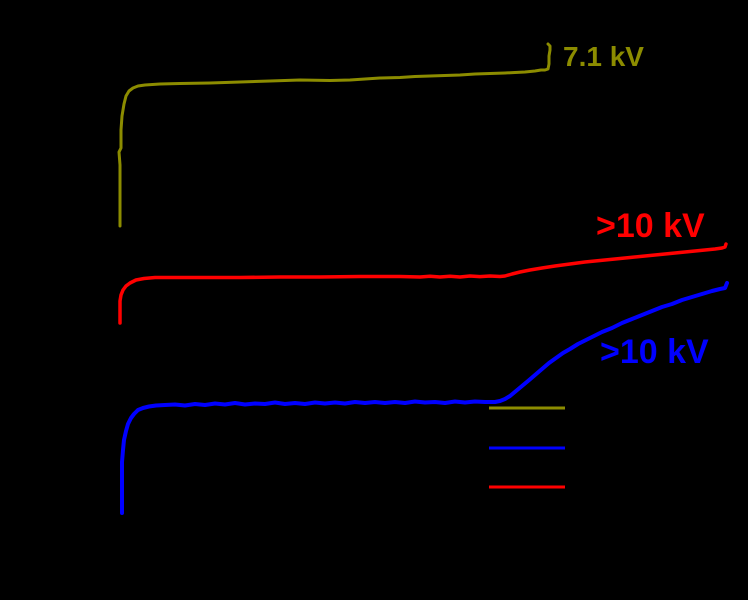 This screenshot has width=748, height=600. I want to click on legend-group, so click(527, 447).